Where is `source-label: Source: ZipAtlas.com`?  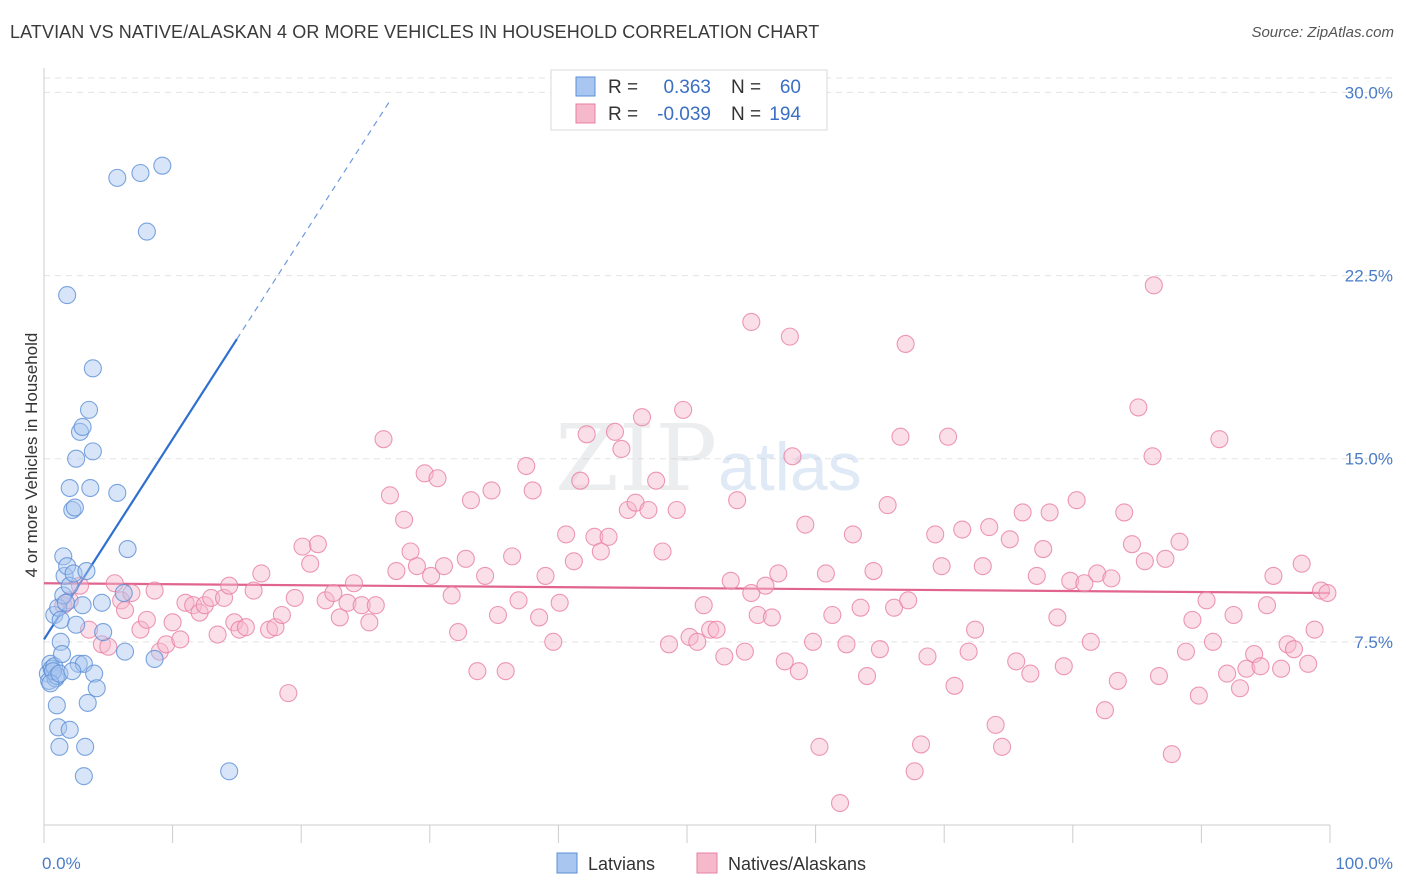
source-label: Source: ZipAtlas.com is located at coordinates (1322, 32).